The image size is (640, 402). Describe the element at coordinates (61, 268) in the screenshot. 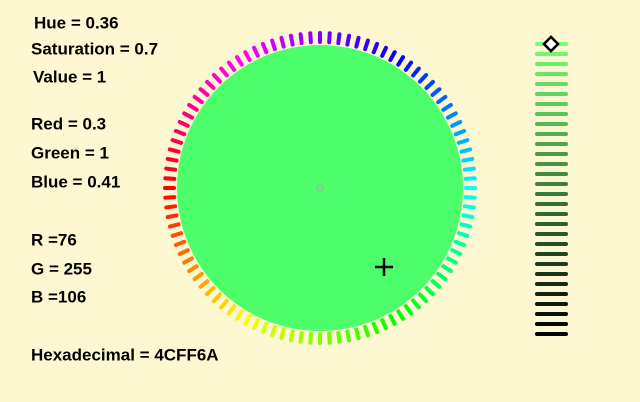

I see `g-label: G = 255` at that location.